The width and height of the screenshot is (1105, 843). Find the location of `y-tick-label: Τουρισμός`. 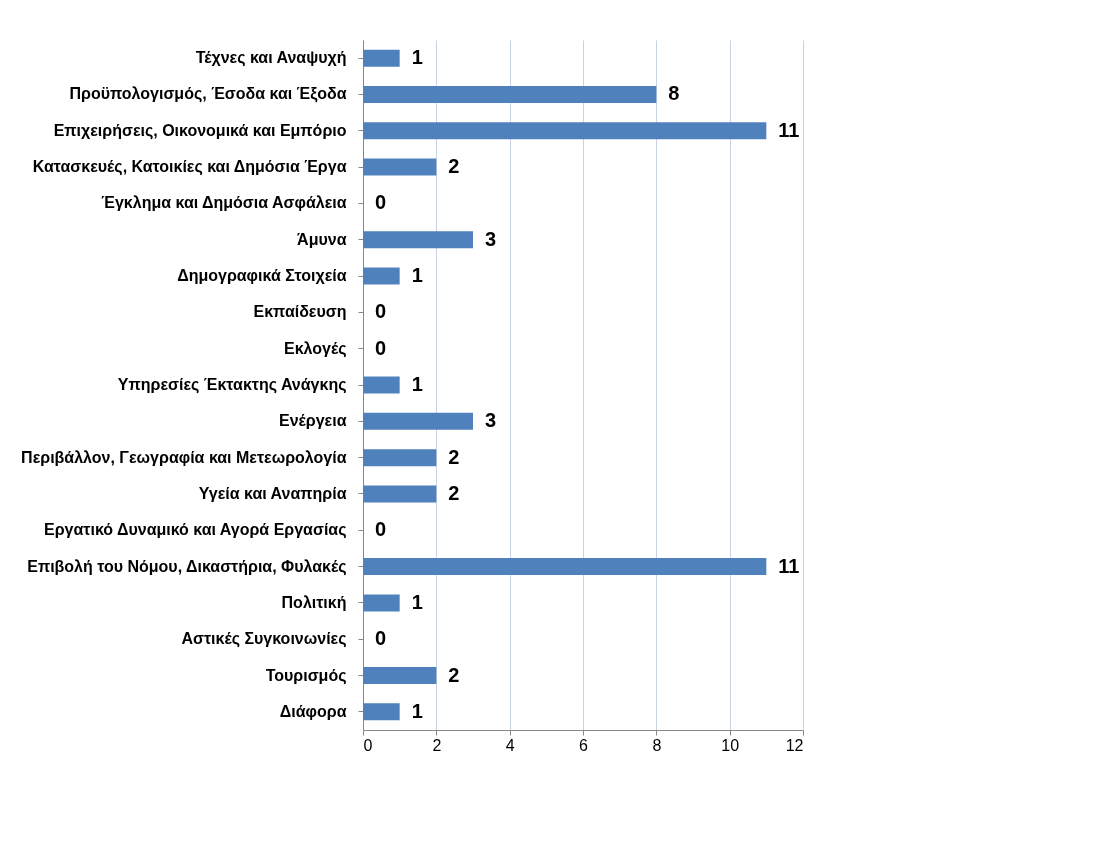

y-tick-label: Τουρισμός is located at coordinates (306, 675).